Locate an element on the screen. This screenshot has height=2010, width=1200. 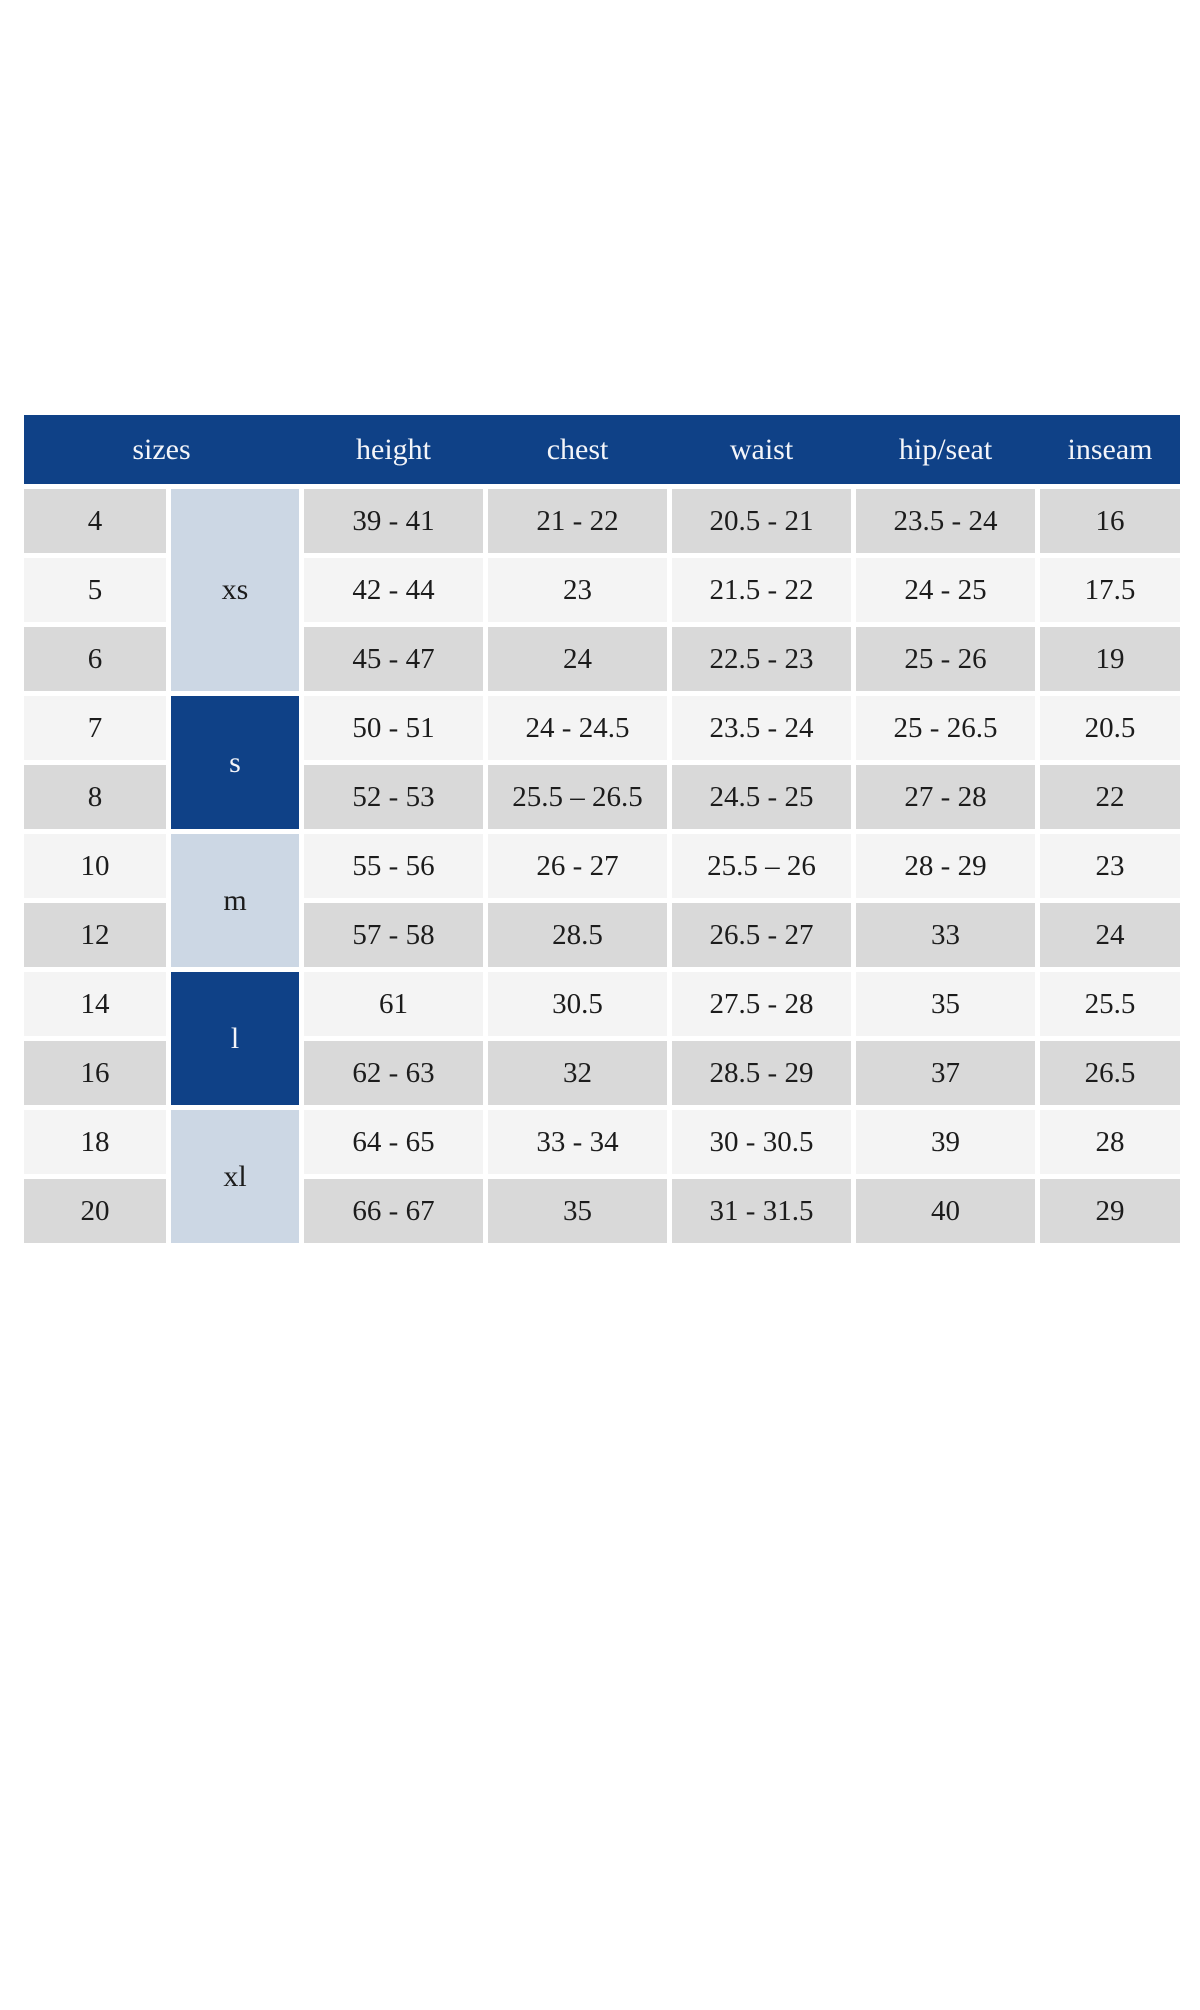
size-group-cell-l: l is located at coordinates (235, 1038).